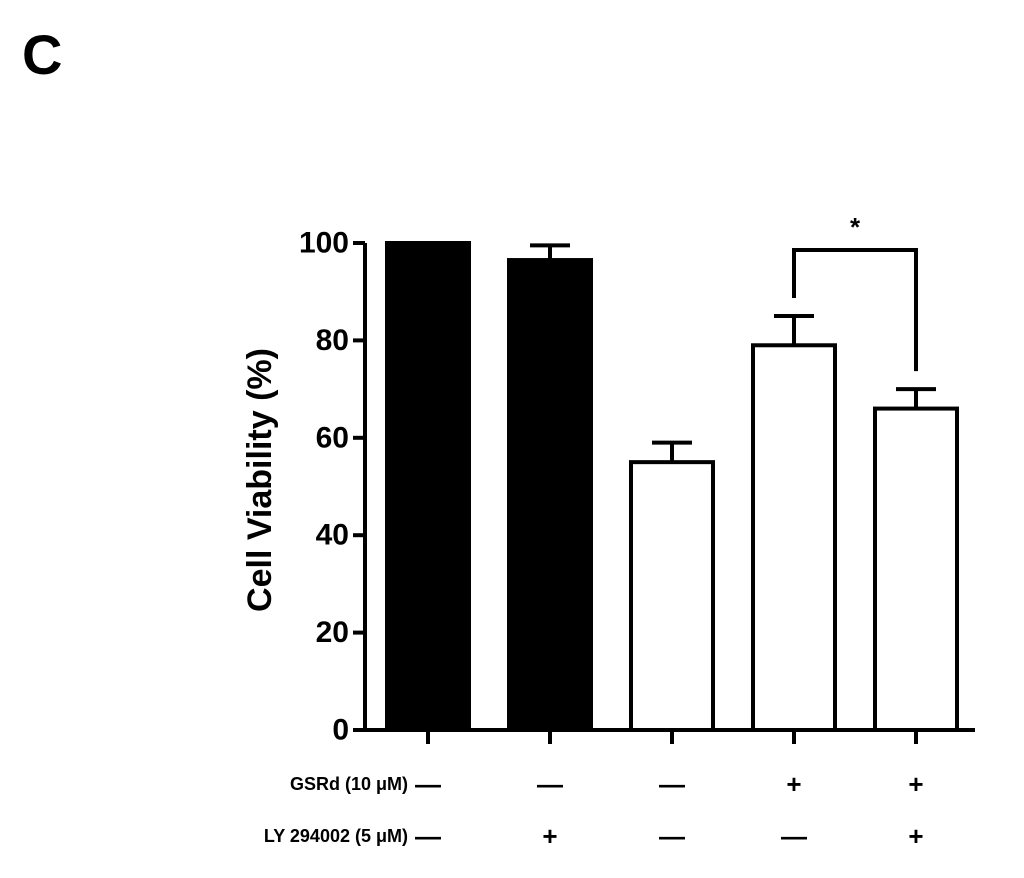  What do you see at coordinates (332, 437) in the screenshot?
I see `y-tick-label: 60` at bounding box center [332, 437].